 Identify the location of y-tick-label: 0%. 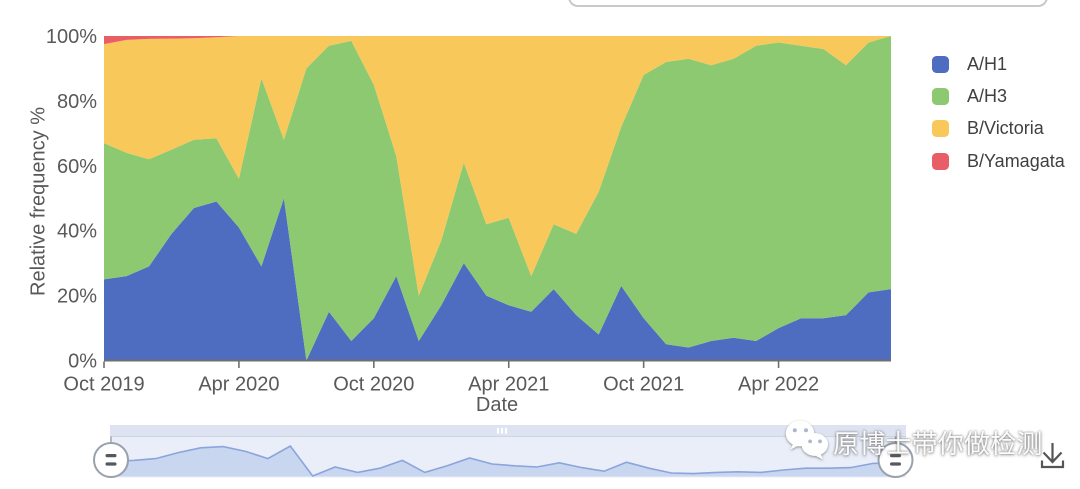
(82, 362).